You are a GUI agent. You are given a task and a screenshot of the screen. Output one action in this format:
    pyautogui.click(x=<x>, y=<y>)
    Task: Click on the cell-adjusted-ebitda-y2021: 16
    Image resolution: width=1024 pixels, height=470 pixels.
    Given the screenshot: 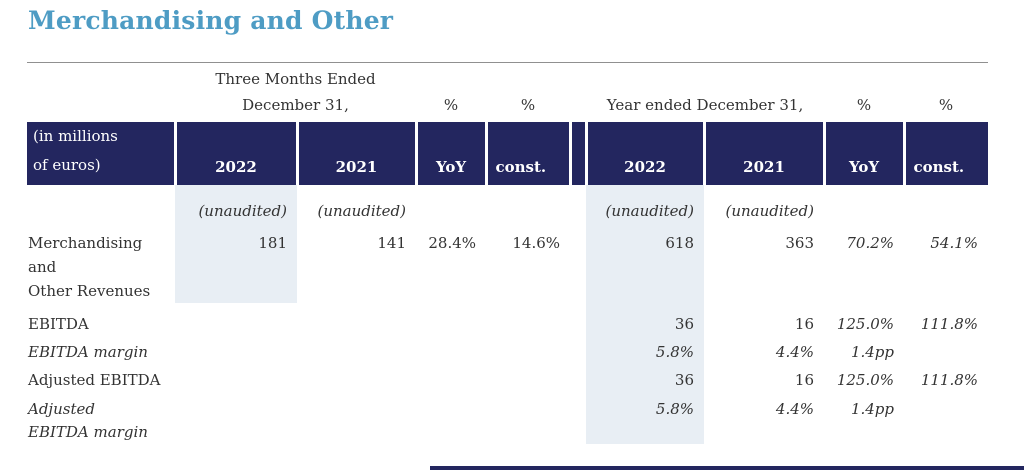 What is the action you would take?
    pyautogui.click(x=804, y=379)
    